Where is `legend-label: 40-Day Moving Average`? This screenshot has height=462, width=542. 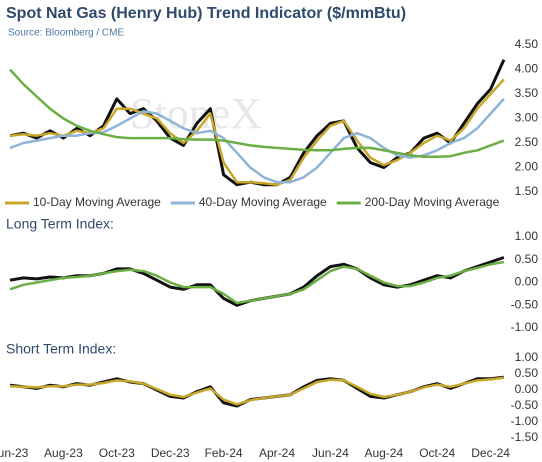 legend-label: 40-Day Moving Average is located at coordinates (263, 202).